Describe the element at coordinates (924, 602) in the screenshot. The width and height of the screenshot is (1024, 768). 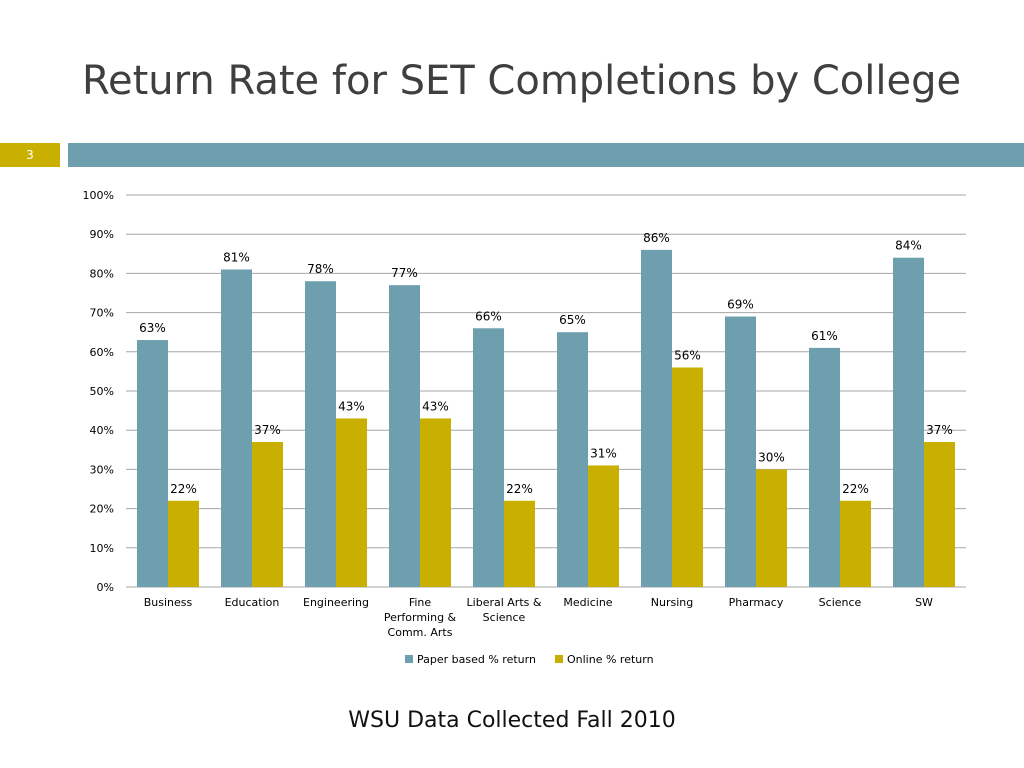
I see `x-tick-label: SW` at that location.